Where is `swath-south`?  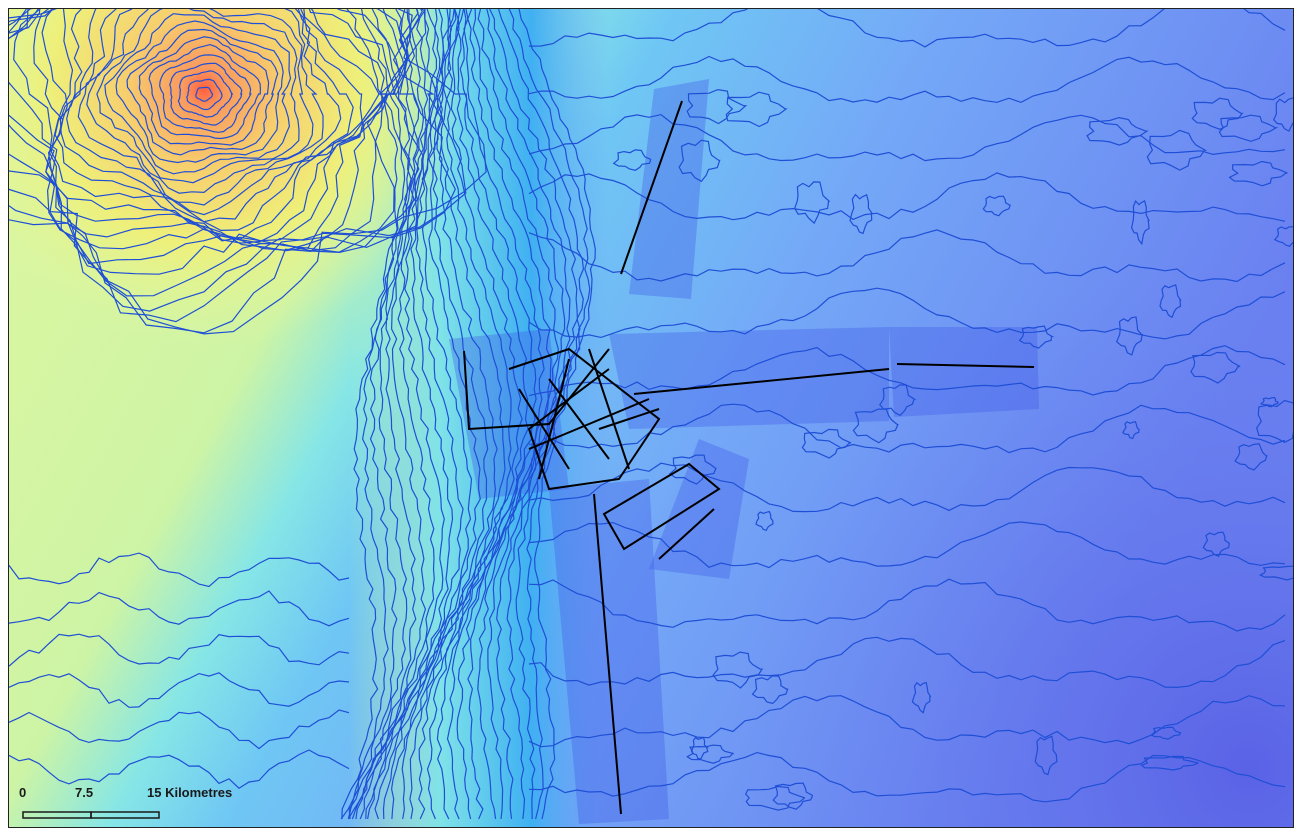 swath-south is located at coordinates (609, 651).